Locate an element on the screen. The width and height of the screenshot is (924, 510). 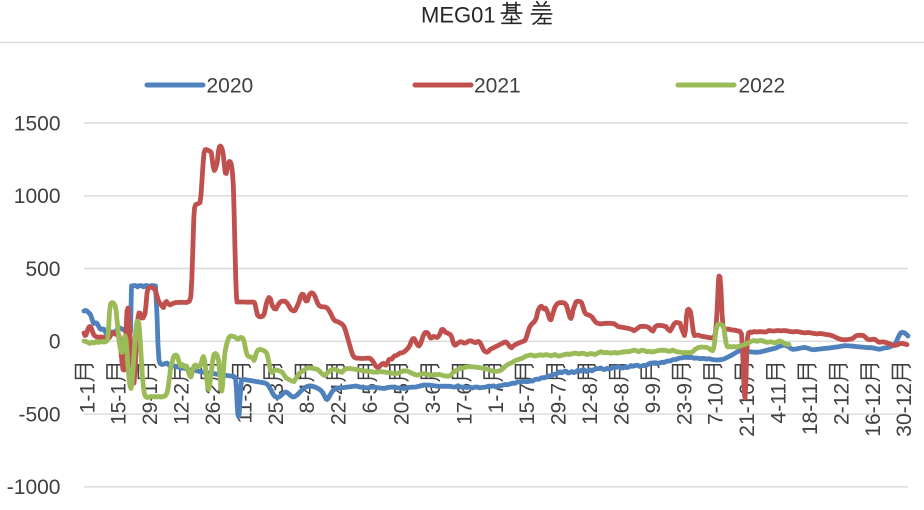
svg-text: 26-2 is located at coordinates (213, 404).